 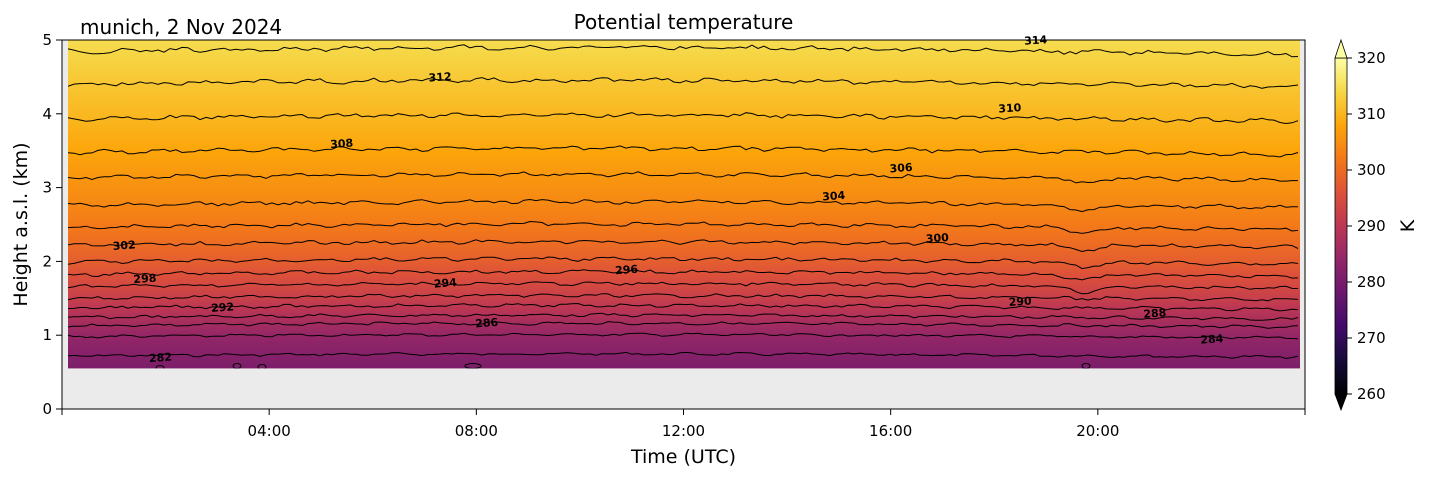 What do you see at coordinates (901, 168) in the screenshot?
I see `contour-label: 306` at bounding box center [901, 168].